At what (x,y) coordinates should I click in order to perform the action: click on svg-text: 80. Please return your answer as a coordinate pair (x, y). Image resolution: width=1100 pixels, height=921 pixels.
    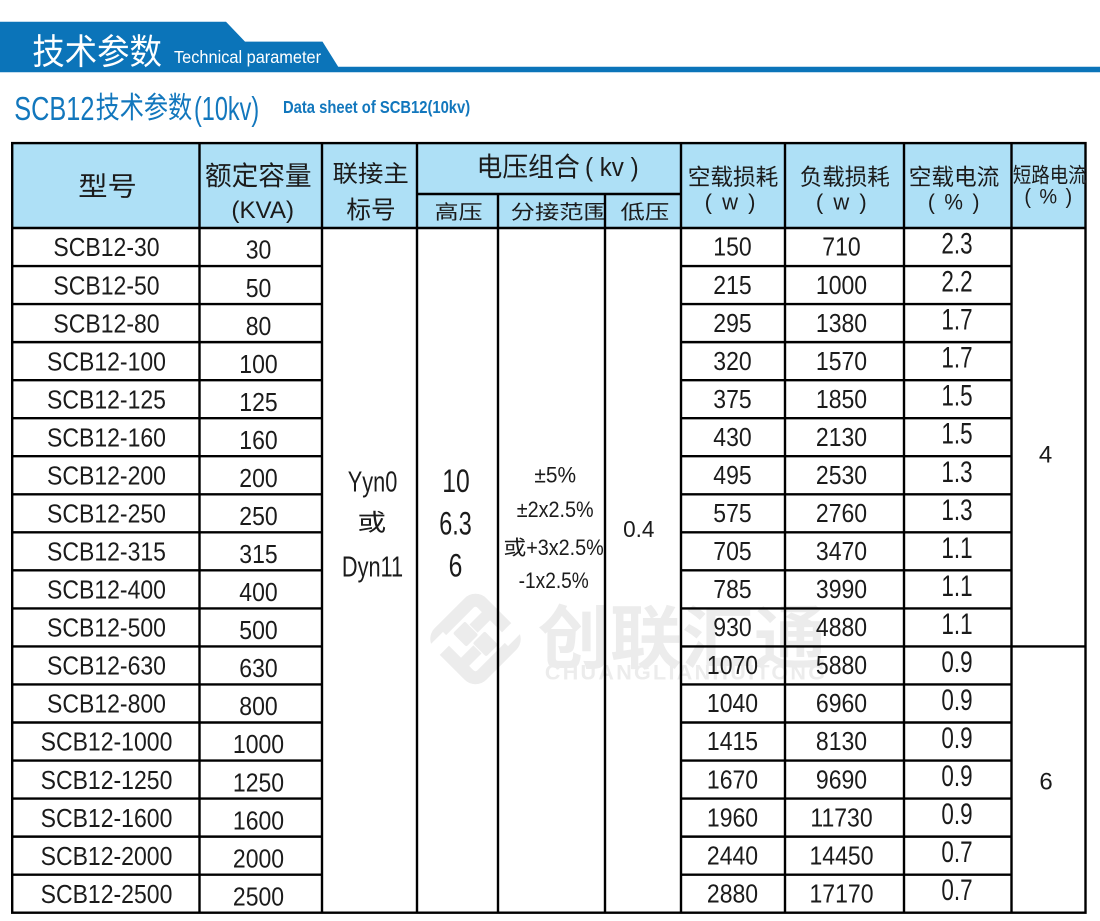
    Looking at the image, I should click on (259, 327).